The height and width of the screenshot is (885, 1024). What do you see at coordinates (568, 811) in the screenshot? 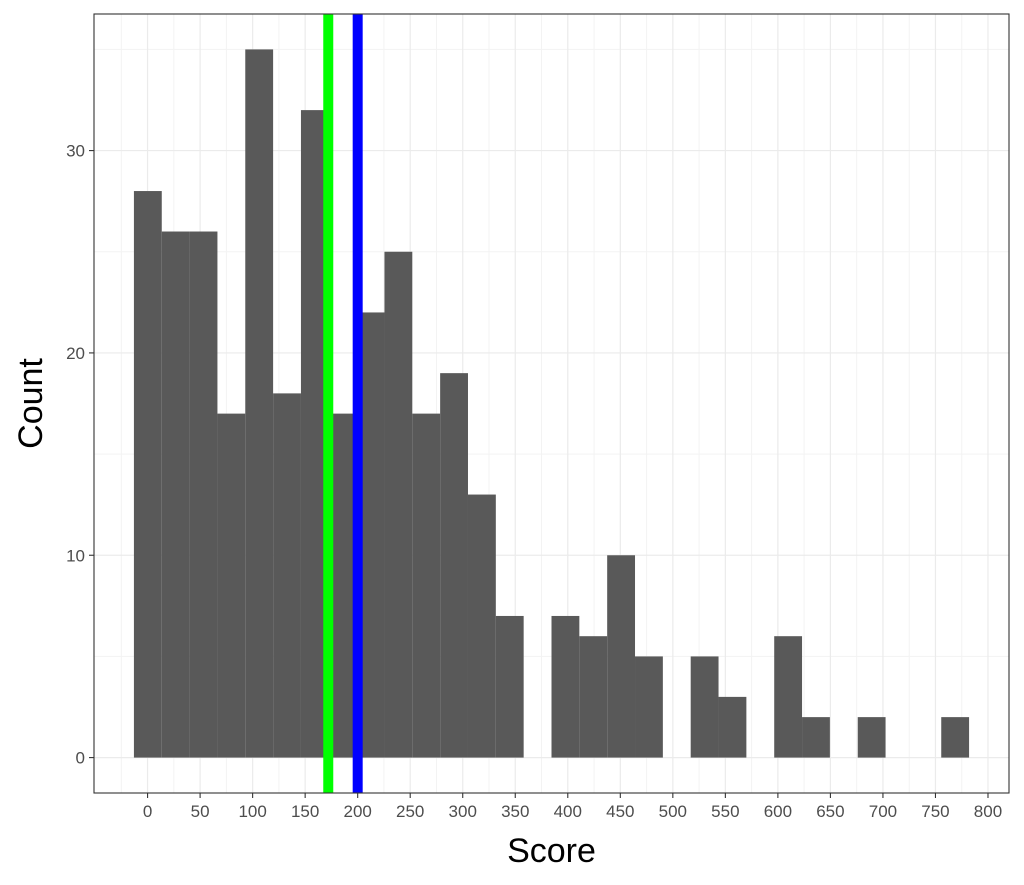
I see `x-tick-label: 400` at bounding box center [568, 811].